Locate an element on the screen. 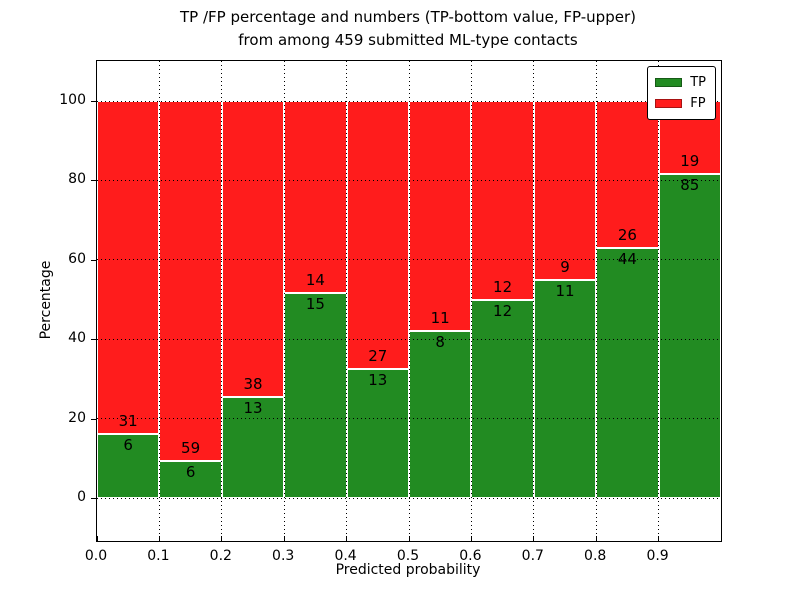 The width and height of the screenshot is (800, 600). tp-count-label: 44 is located at coordinates (627, 259).